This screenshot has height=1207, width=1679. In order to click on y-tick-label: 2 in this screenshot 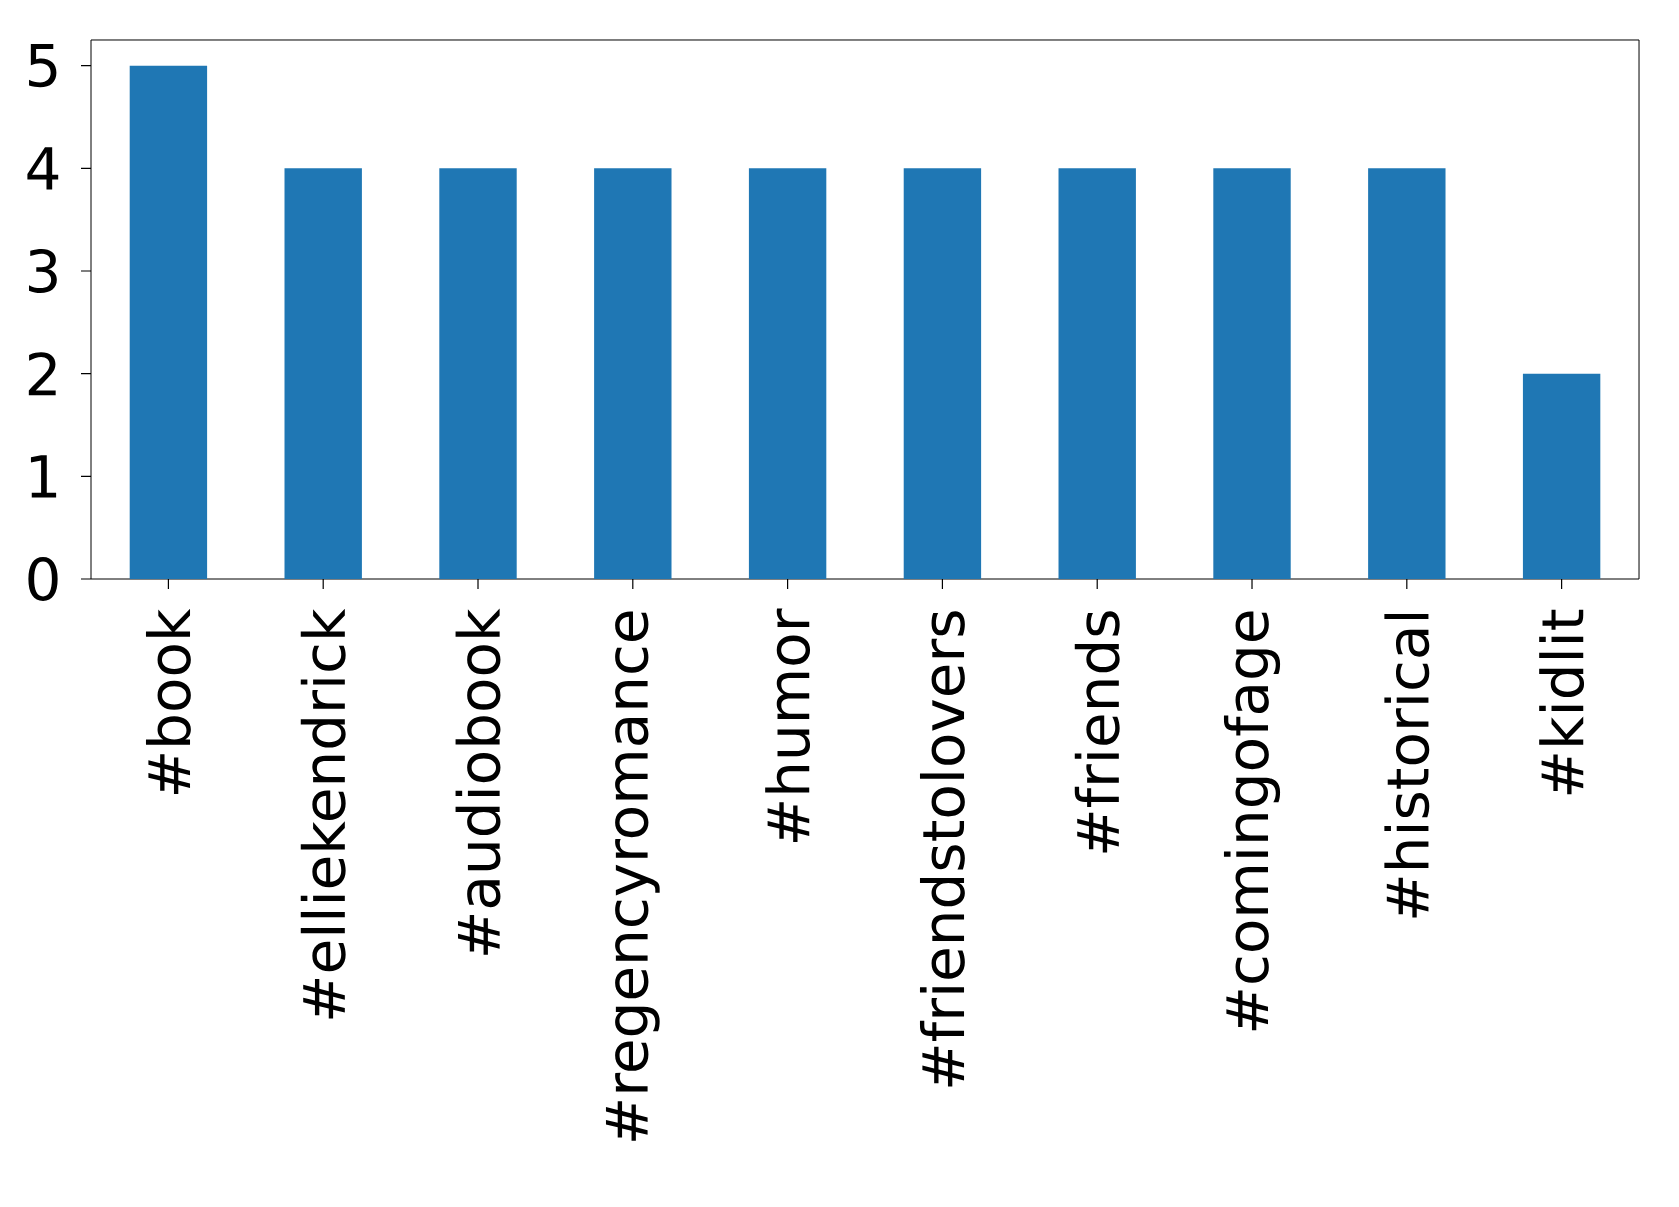, I will do `click(42, 374)`.